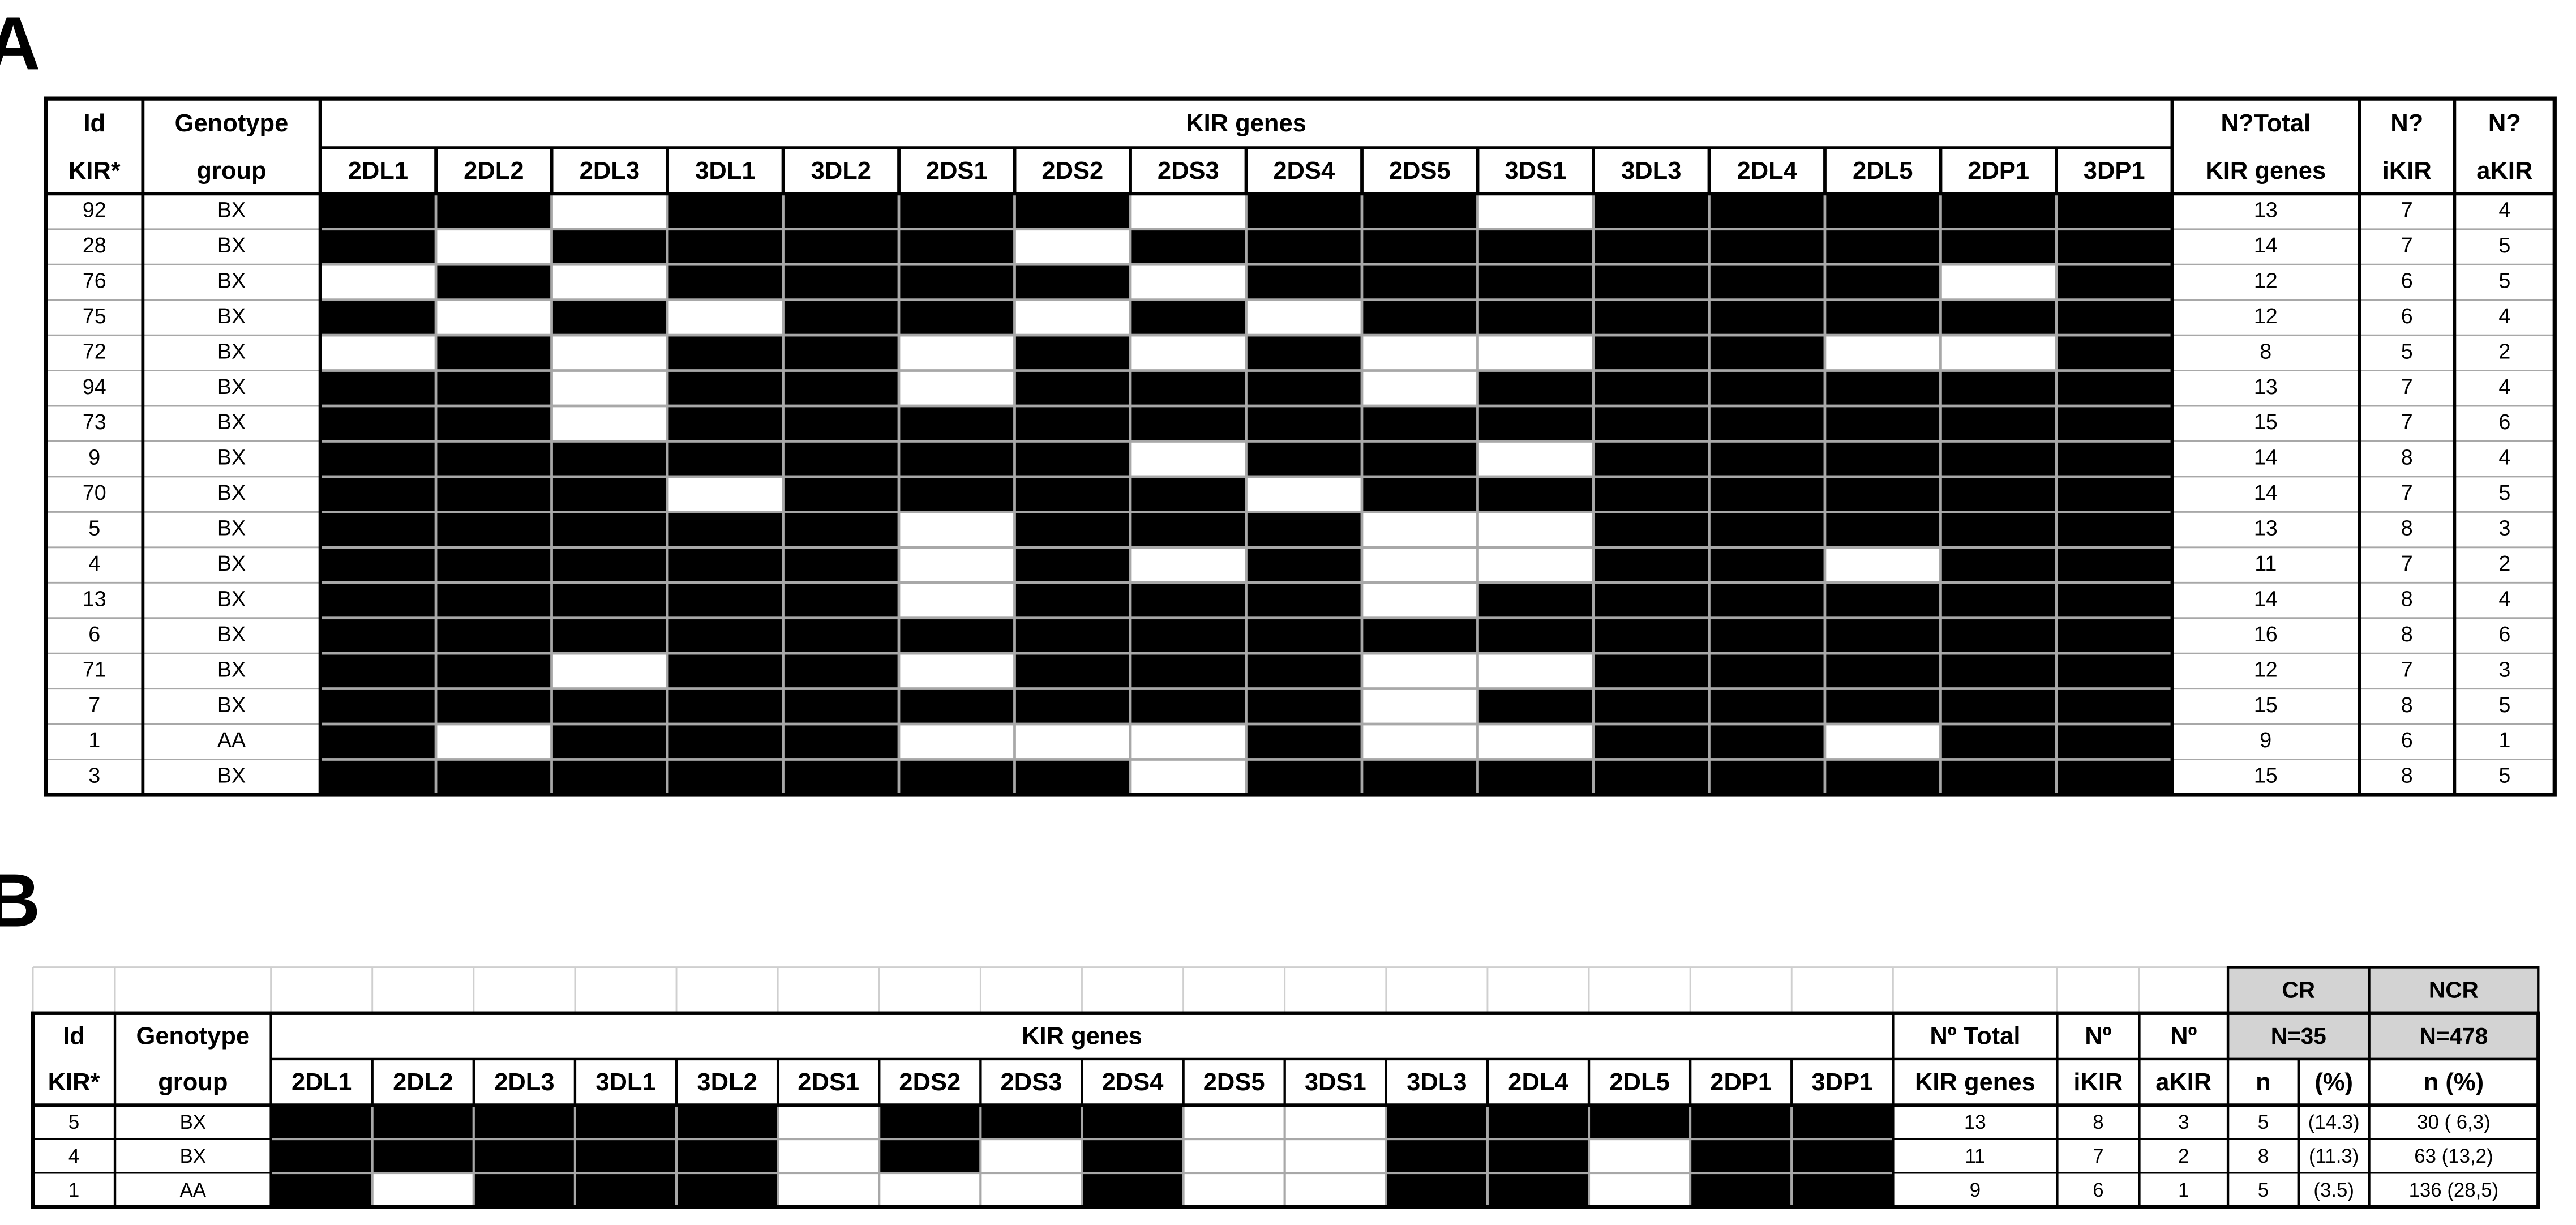 Image resolution: width=2576 pixels, height=1225 pixels. What do you see at coordinates (2183, 1082) in the screenshot?
I see `header-text: aKIR` at bounding box center [2183, 1082].